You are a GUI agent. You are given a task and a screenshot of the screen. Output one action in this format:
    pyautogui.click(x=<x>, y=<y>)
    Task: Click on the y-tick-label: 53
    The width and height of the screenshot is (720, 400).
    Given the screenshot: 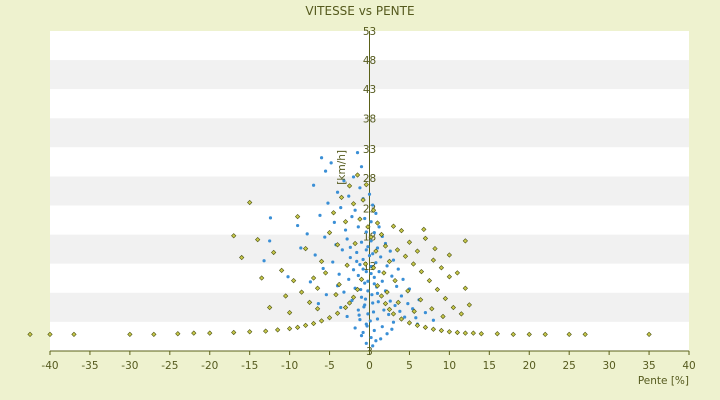 What is the action you would take?
    pyautogui.click(x=369, y=32)
    